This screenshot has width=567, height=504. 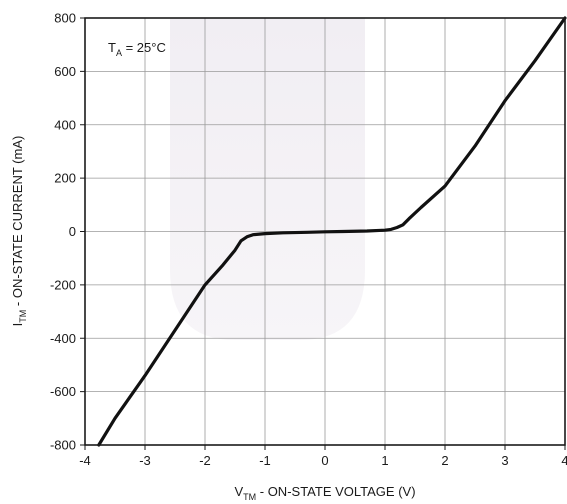 What do you see at coordinates (324, 493) in the screenshot?
I see `x-axis-label: VTM - ON-STATE VOLTAGE (V)` at bounding box center [324, 493].